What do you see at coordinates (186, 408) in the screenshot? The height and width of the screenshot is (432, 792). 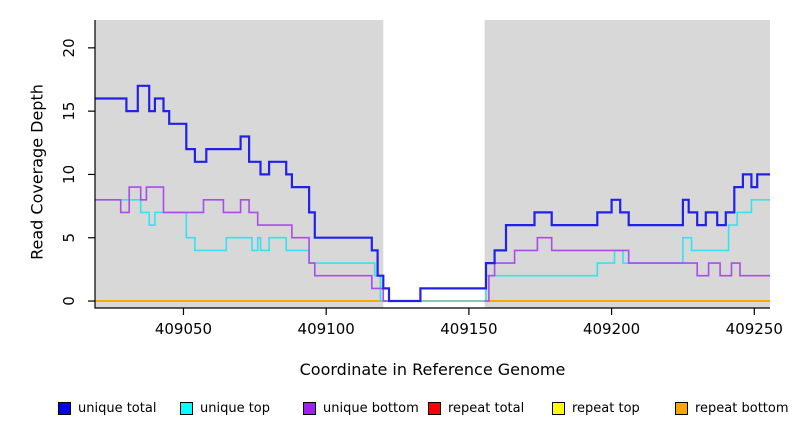 I see `unique-top-swatch-icon` at bounding box center [186, 408].